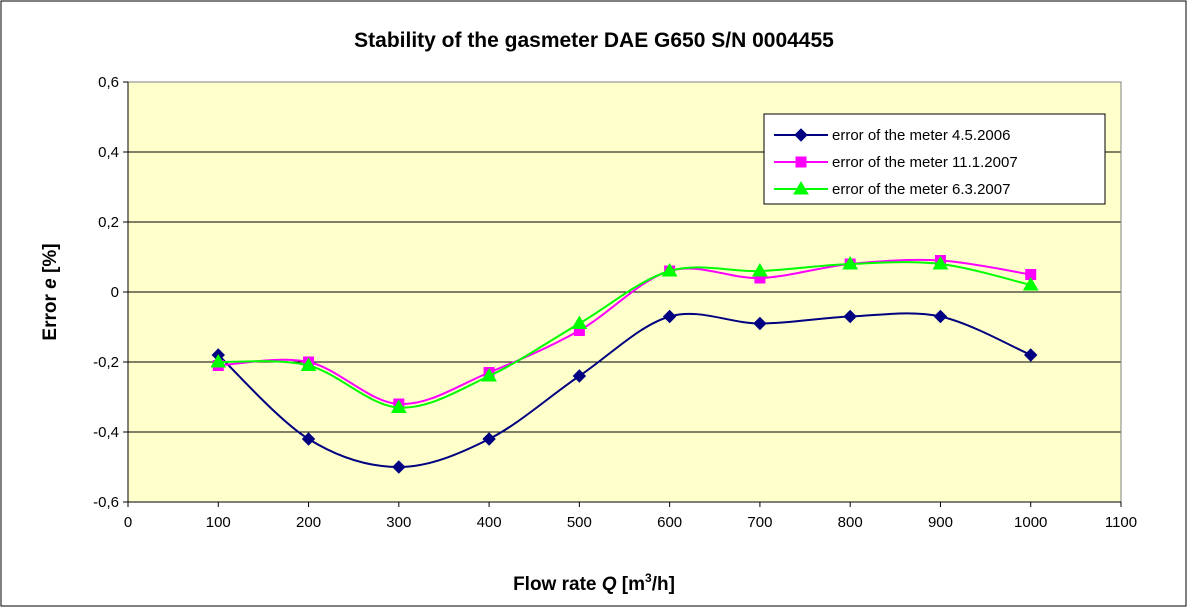  What do you see at coordinates (557, 584) in the screenshot?
I see `x-axis-title-prefix: Flow rate` at bounding box center [557, 584].